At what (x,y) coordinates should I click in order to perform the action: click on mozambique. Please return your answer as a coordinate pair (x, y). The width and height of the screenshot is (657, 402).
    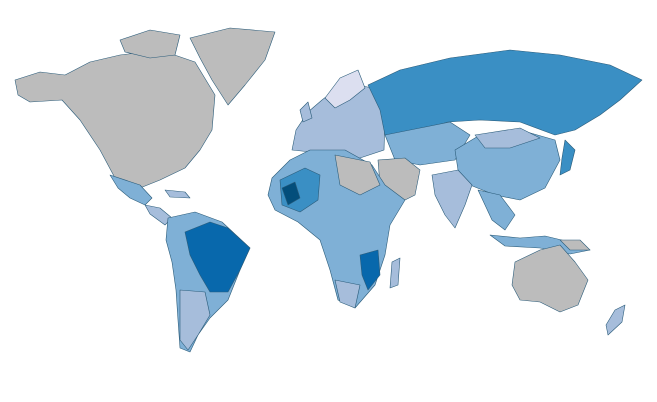
    Looking at the image, I should click on (370, 270).